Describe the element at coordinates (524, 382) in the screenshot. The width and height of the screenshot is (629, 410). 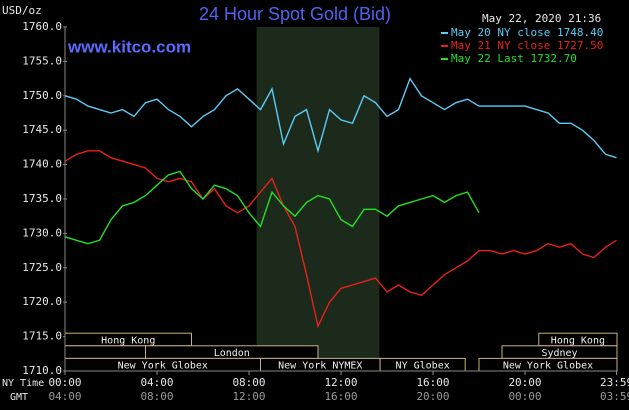
I see `x-tick-label: 20:00` at that location.